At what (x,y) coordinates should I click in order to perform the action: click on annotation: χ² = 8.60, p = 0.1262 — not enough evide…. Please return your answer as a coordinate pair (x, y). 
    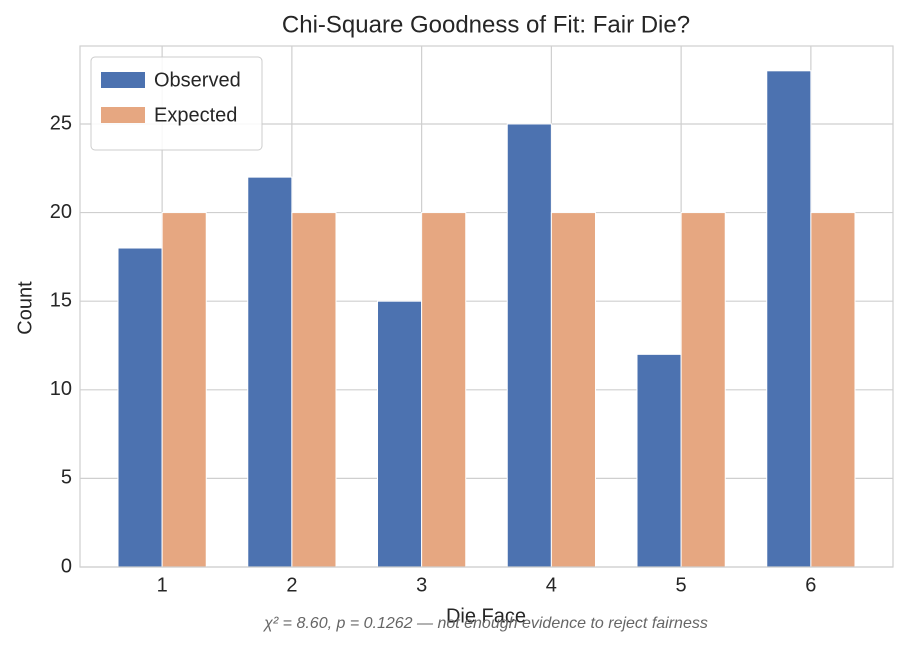
    Looking at the image, I should click on (485, 623).